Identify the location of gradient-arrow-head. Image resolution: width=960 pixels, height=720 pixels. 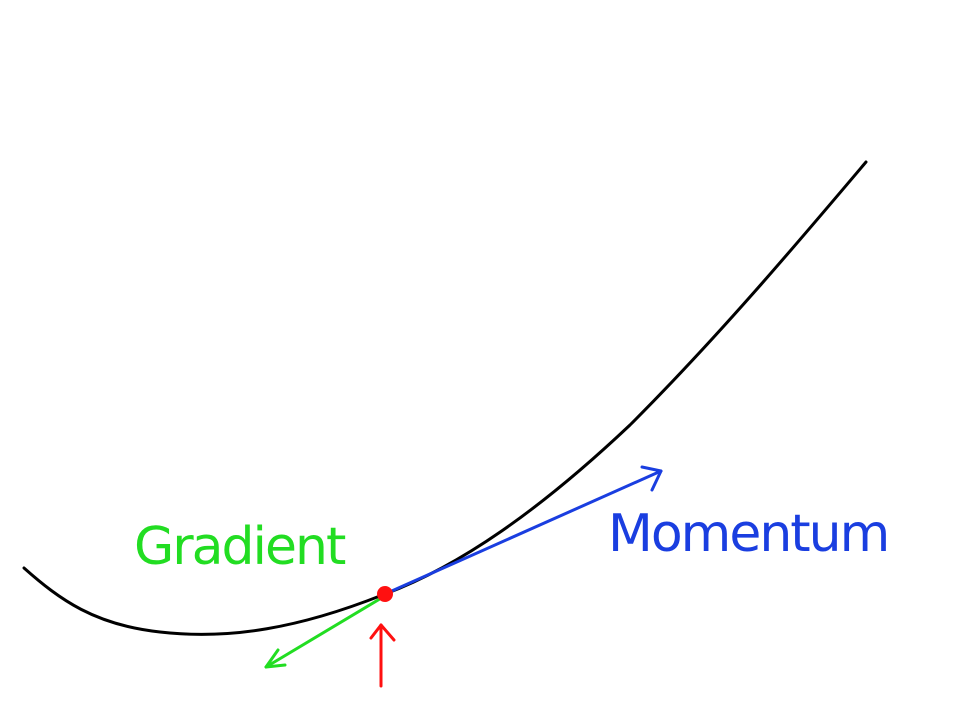
(275, 658).